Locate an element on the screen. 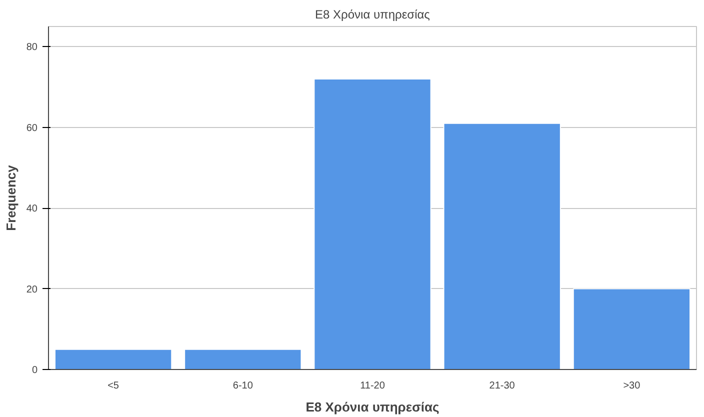 The image size is (704, 417). x-tick-label: 21-30 is located at coordinates (502, 386).